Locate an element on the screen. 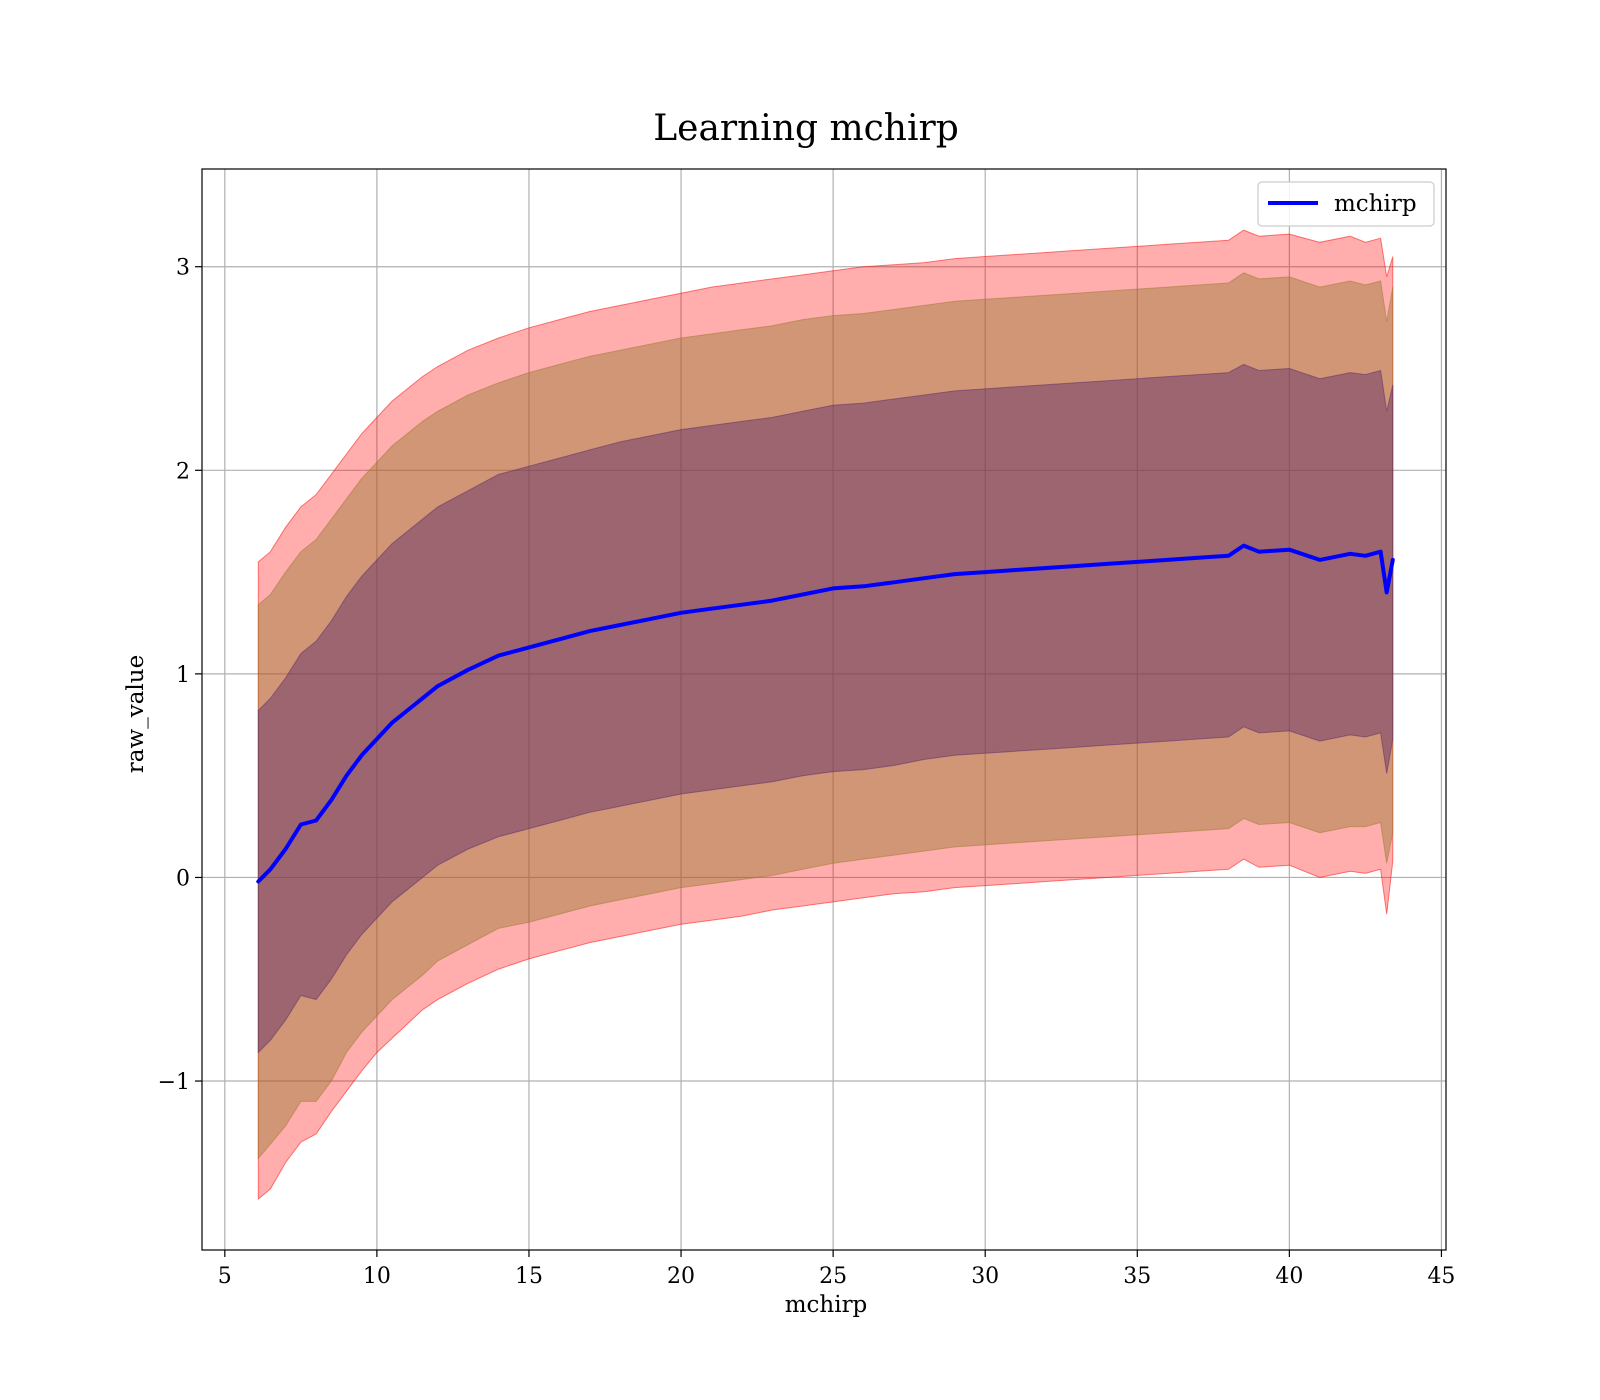 The width and height of the screenshot is (1600, 1400). x-tick-label: 10 is located at coordinates (377, 1276).